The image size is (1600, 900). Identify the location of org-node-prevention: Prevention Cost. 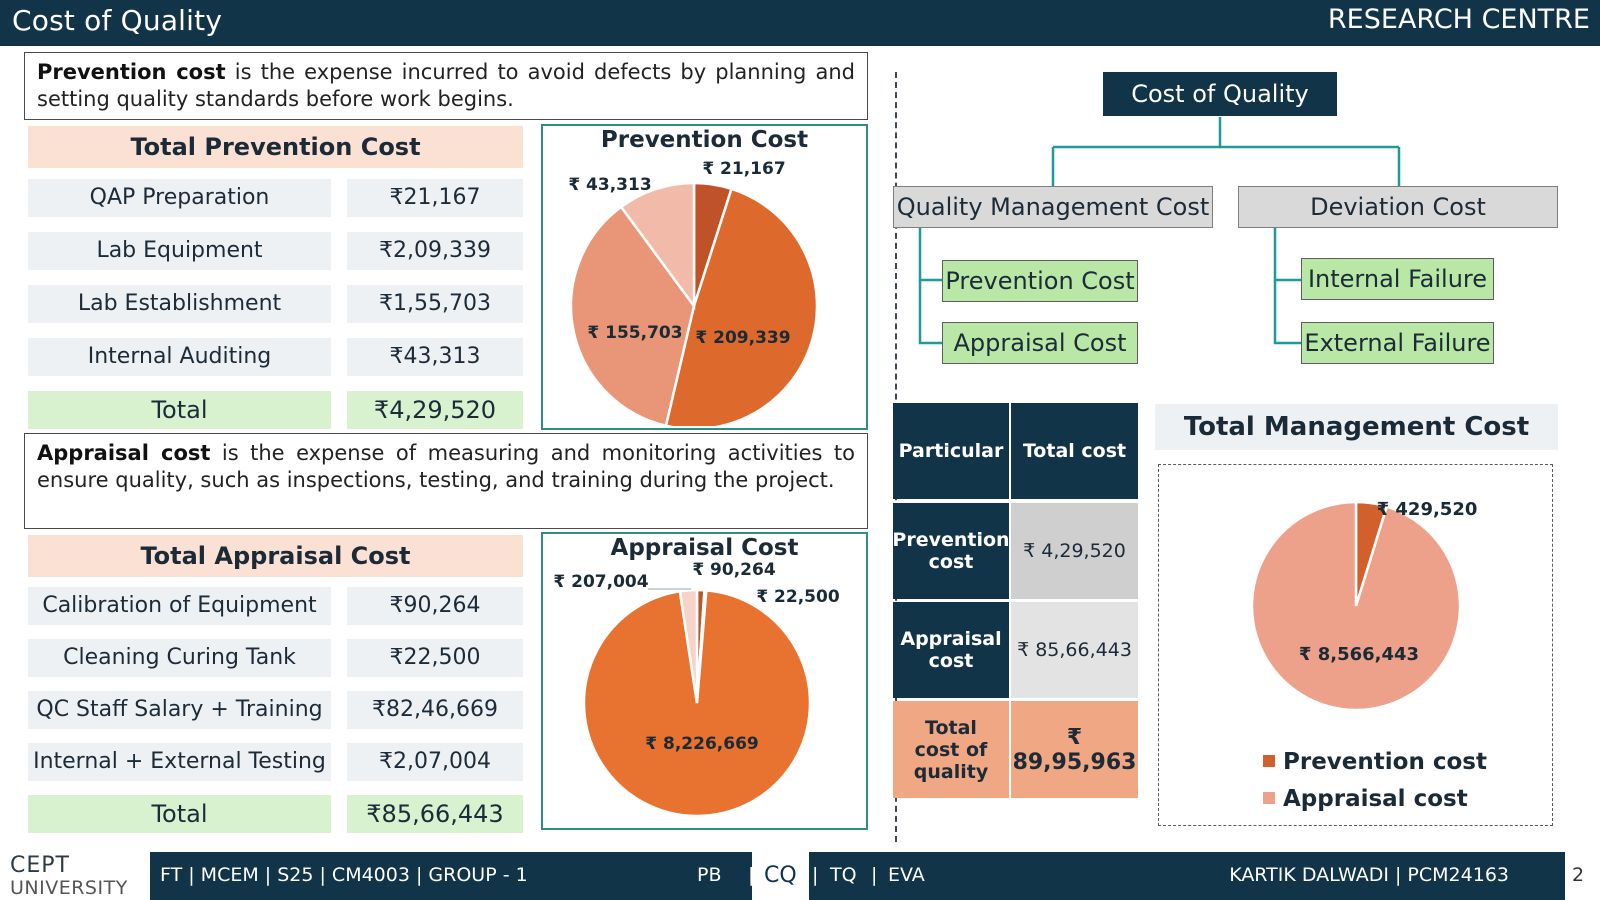
(1040, 281).